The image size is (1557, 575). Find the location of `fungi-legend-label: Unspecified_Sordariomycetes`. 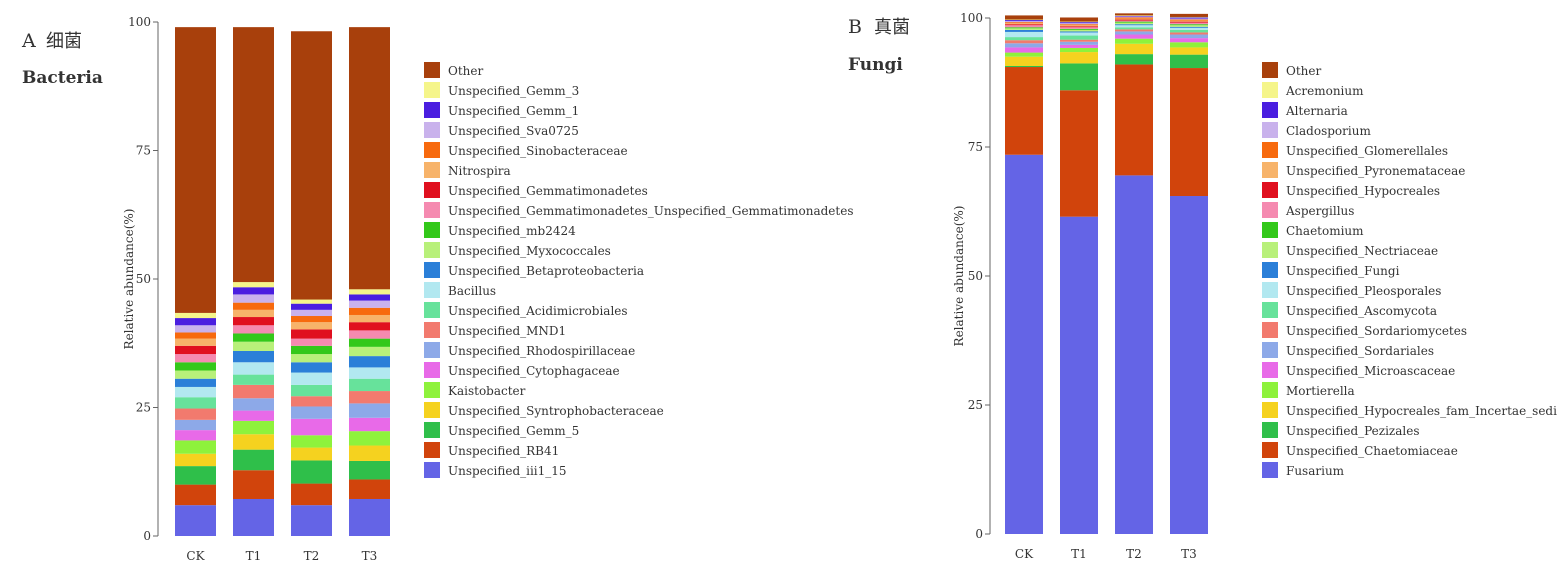

fungi-legend-label: Unspecified_Sordariomycetes is located at coordinates (1376, 331).